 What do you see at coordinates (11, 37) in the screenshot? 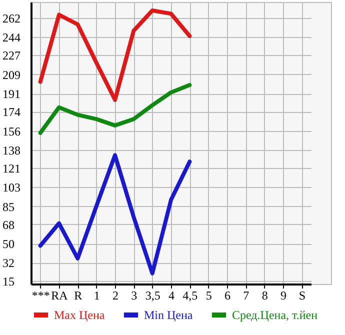
I see `y-tick-label: 244` at bounding box center [11, 37].